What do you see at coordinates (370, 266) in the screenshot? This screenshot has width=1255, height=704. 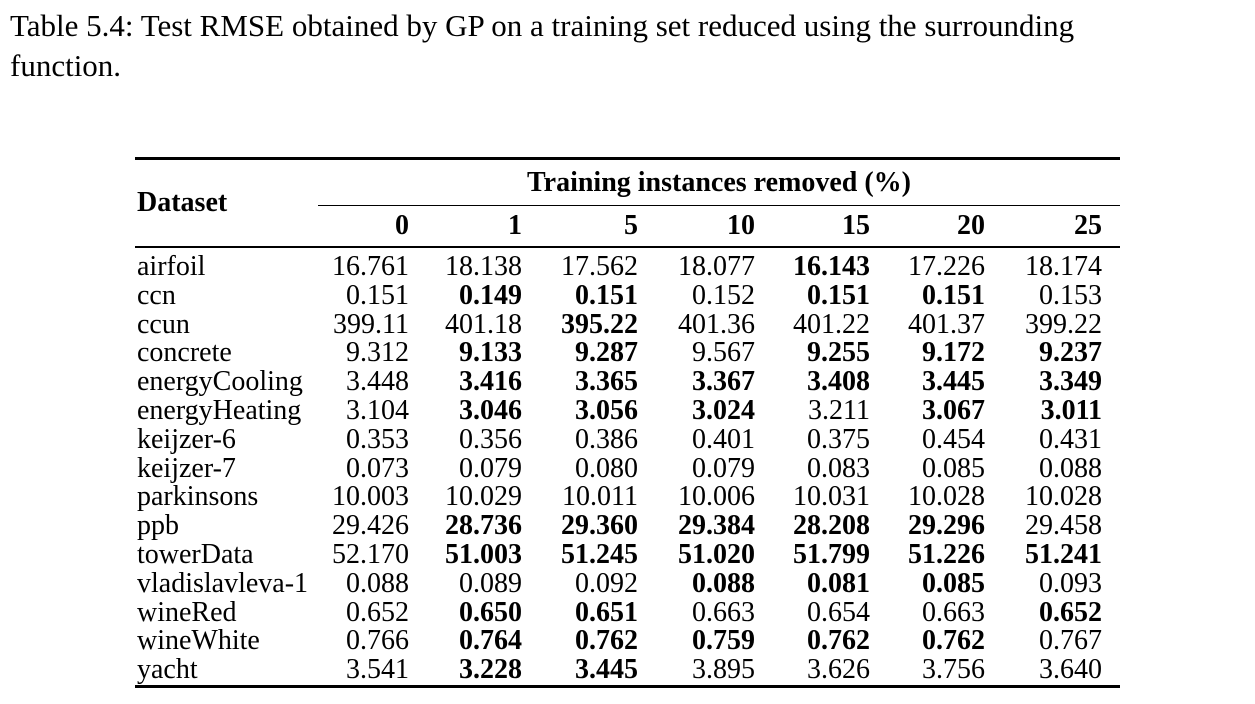 I see `value-cell: 16.761` at bounding box center [370, 266].